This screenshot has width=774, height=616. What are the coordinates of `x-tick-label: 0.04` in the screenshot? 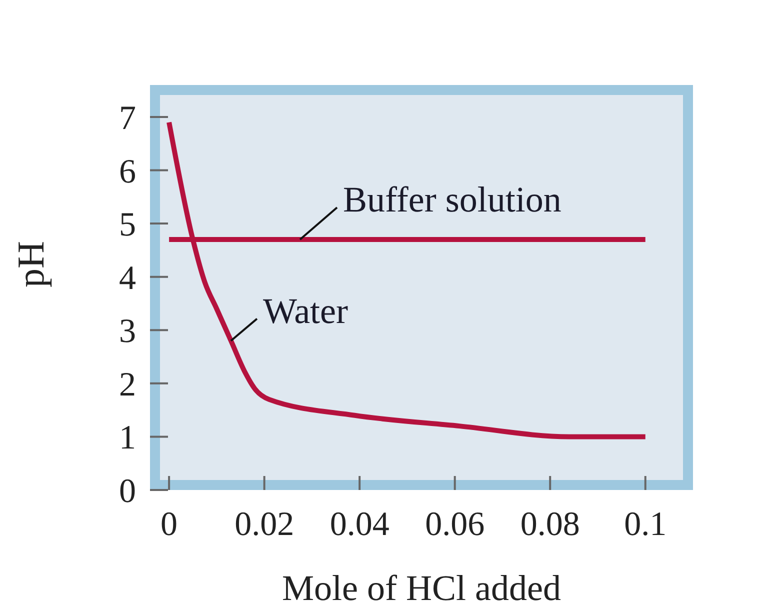 It's located at (360, 524).